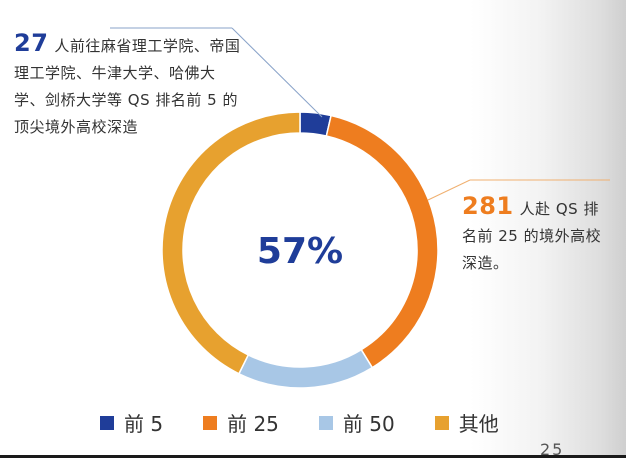 This screenshot has width=626, height=459. What do you see at coordinates (368, 424) in the screenshot?
I see `legend-label: 前 50` at bounding box center [368, 424].